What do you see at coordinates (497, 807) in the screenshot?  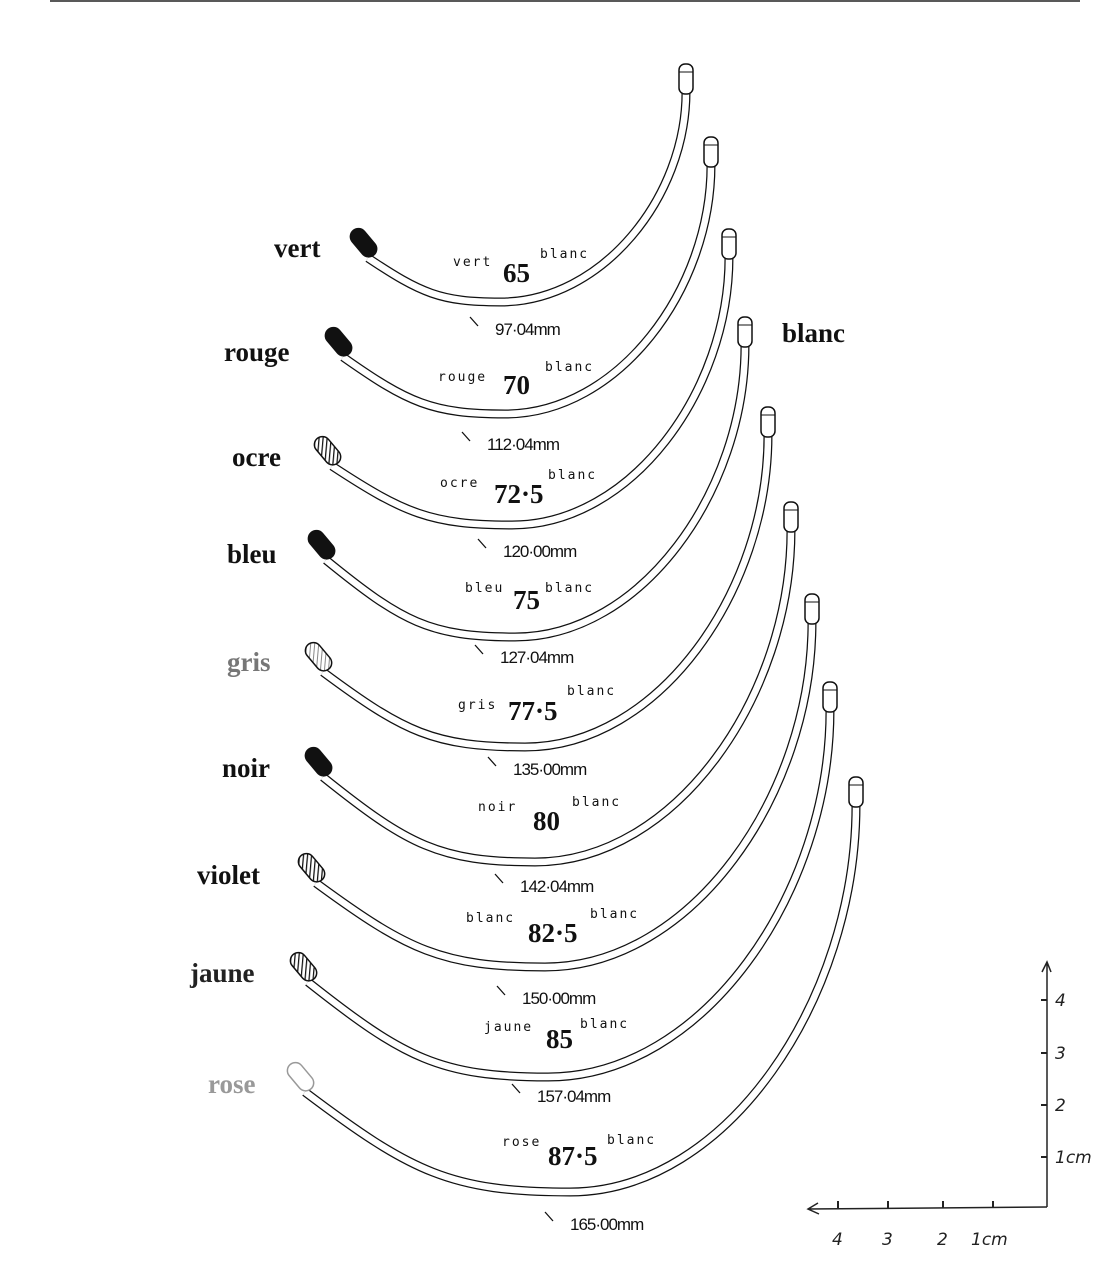 I see `size-prefix: noir` at bounding box center [497, 807].